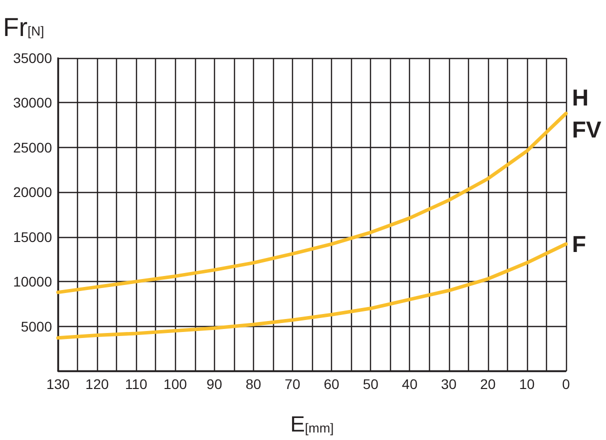 The height and width of the screenshot is (440, 606). Describe the element at coordinates (214, 384) in the screenshot. I see `x-tick-label: 90` at that location.